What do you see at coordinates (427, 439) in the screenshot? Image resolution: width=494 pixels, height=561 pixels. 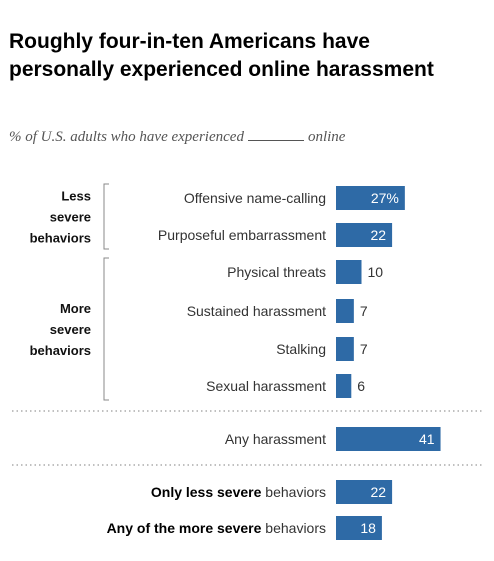 I see `data-label: 41` at bounding box center [427, 439].